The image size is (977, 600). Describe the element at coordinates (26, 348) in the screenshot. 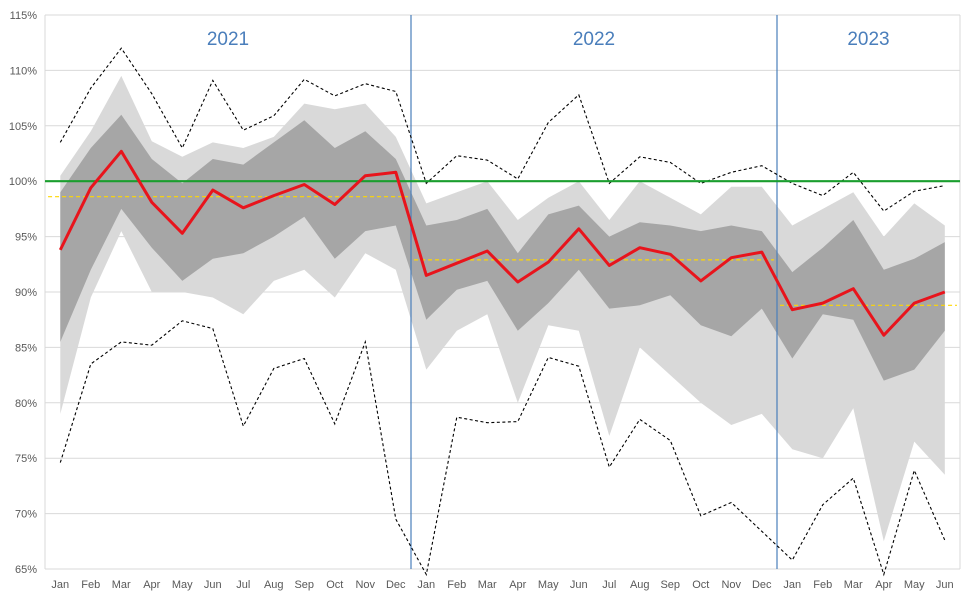

I see `y-tick-label: 85%` at that location.